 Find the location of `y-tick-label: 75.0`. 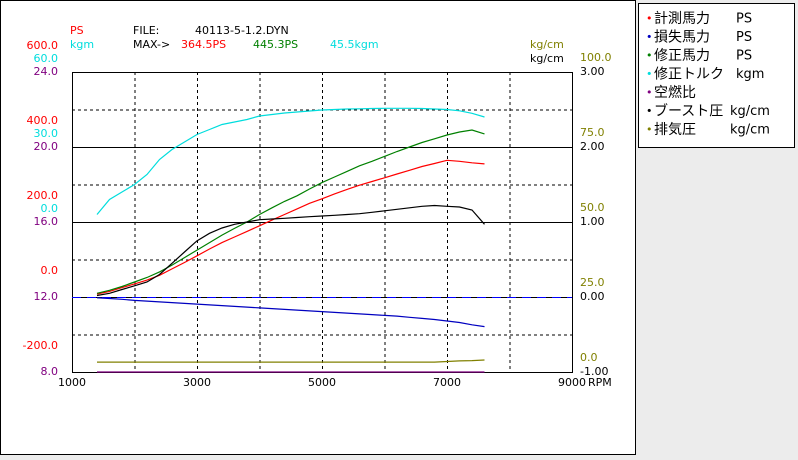

y-tick-label: 75.0 is located at coordinates (592, 132).